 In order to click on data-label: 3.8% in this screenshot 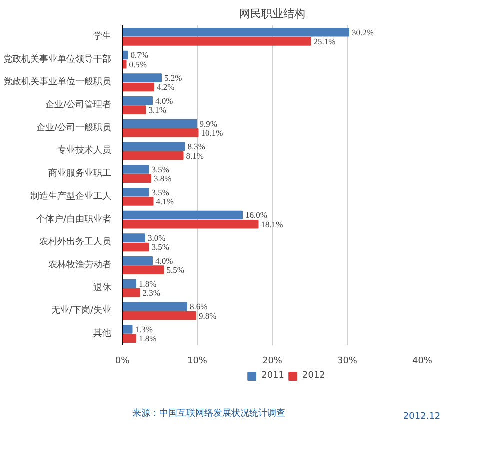, I will do `click(163, 179)`.